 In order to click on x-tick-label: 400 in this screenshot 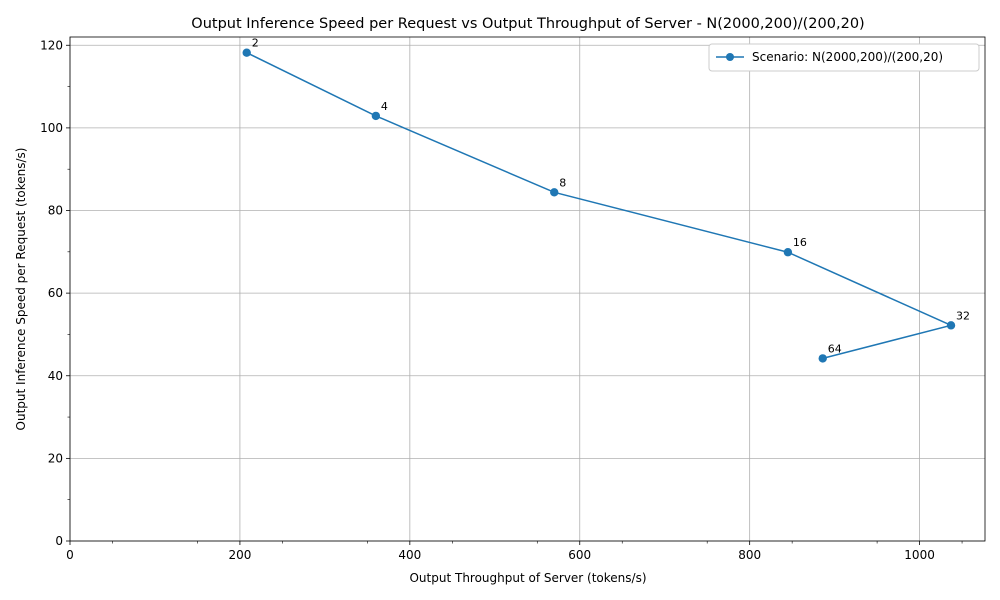, I will do `click(409, 555)`.